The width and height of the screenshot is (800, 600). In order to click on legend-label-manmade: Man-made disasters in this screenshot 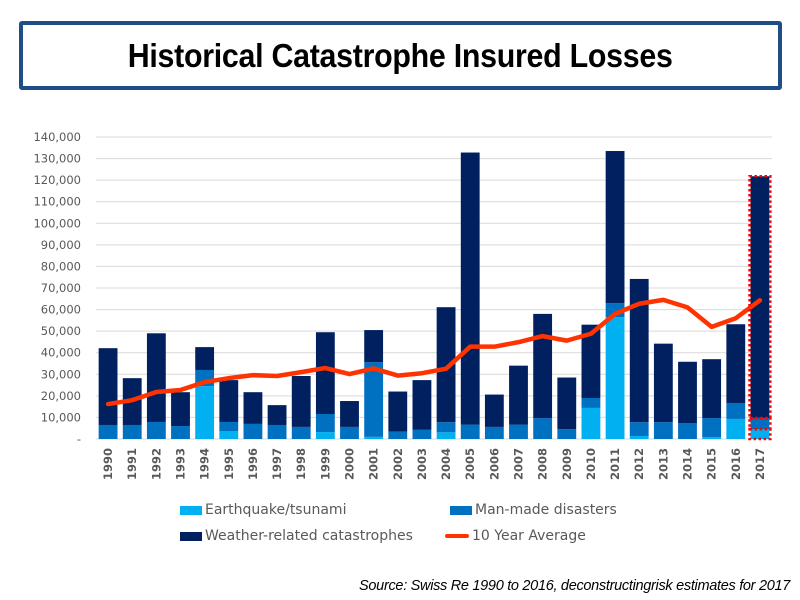, I will do `click(546, 510)`.